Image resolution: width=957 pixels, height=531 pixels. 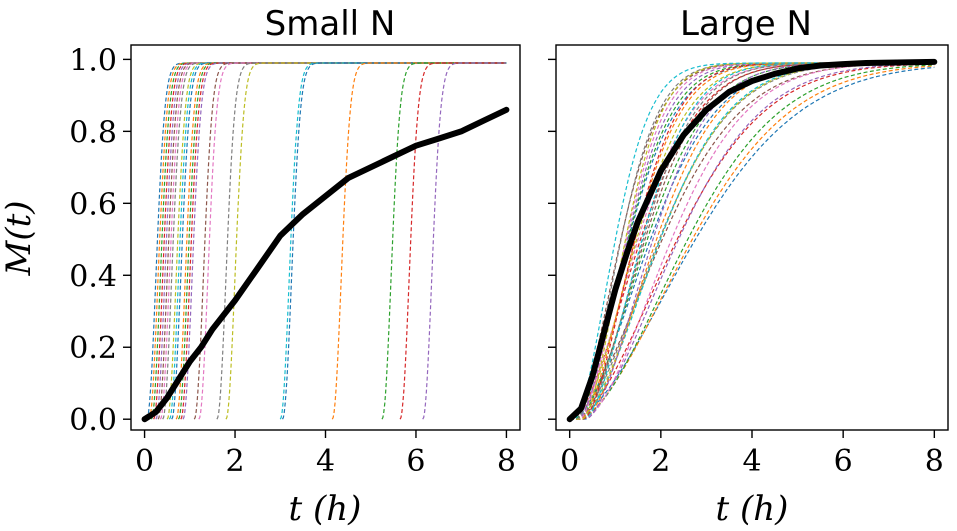 I want to click on y-tick-label: 0.8, so click(x=93, y=132).